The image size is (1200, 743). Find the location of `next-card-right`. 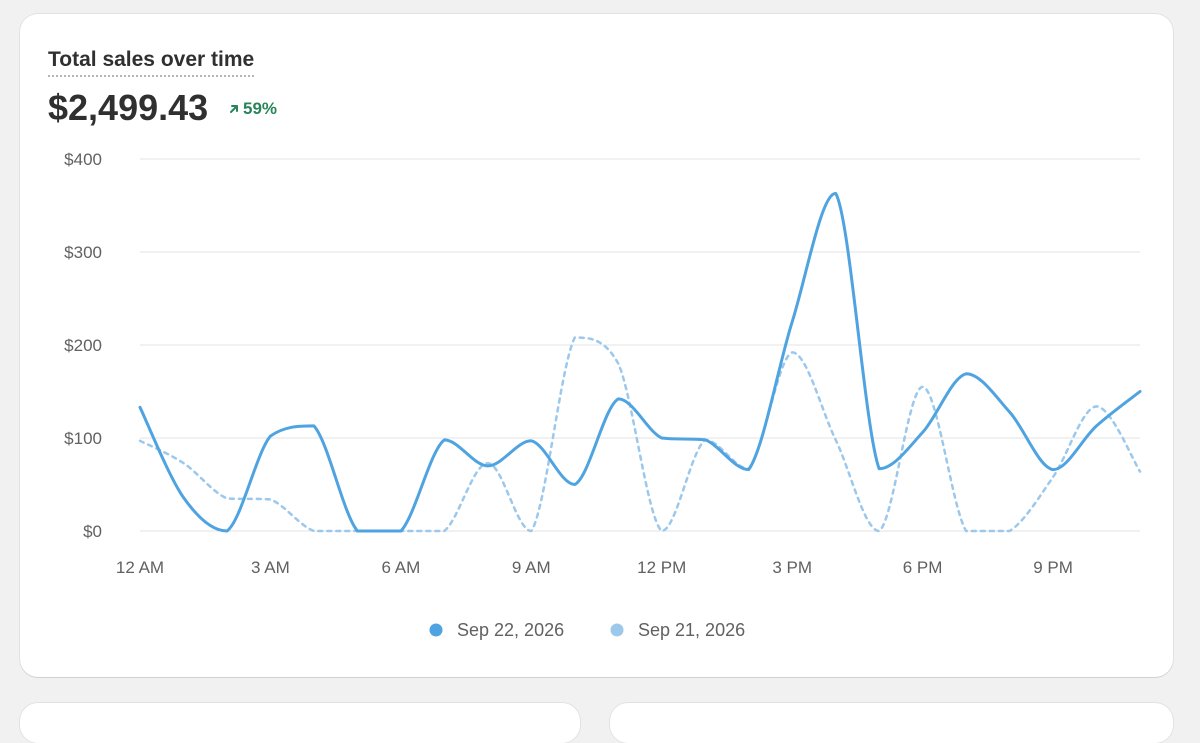

next-card-right is located at coordinates (891, 723).